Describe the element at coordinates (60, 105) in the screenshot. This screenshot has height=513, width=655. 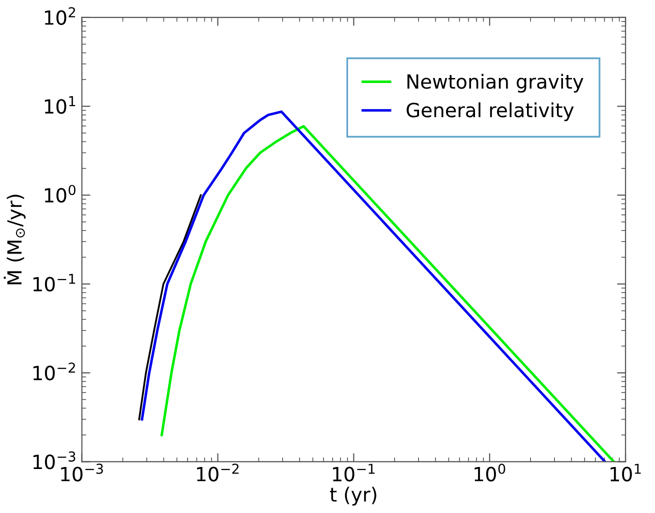
I see `y-tick-label: 10$^{1}$` at that location.